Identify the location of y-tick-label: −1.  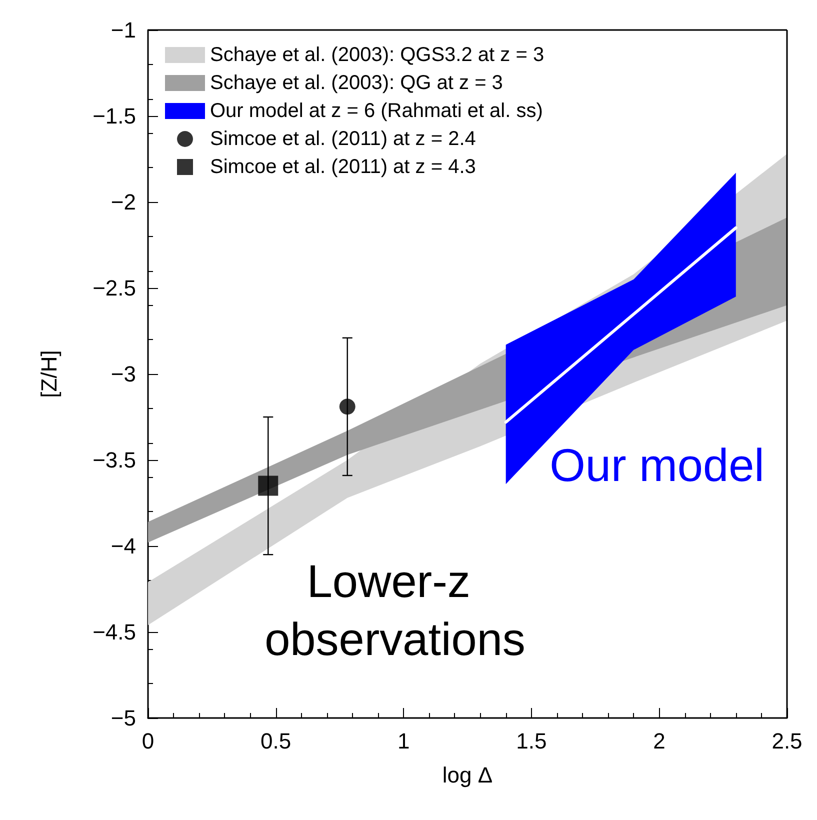
(123, 30).